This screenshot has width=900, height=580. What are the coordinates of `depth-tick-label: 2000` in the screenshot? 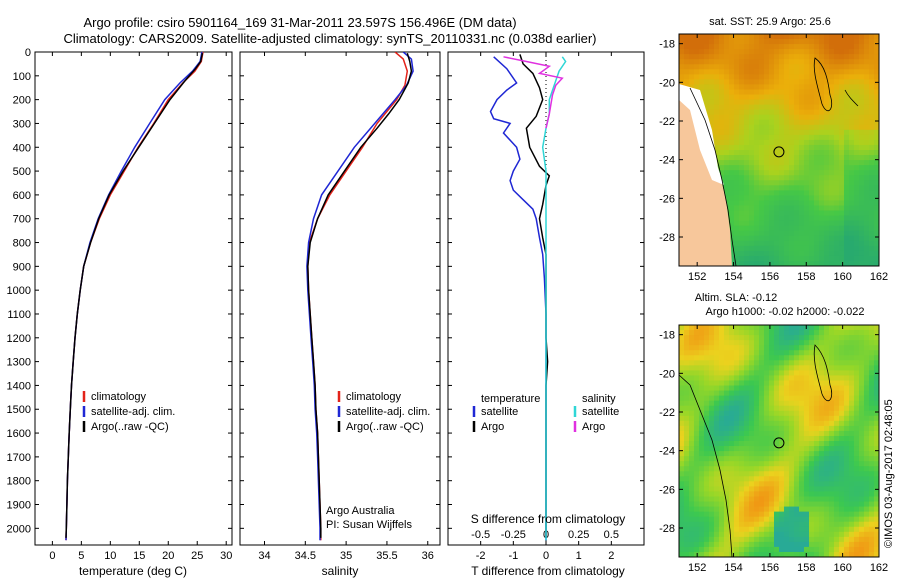 It's located at (19, 529).